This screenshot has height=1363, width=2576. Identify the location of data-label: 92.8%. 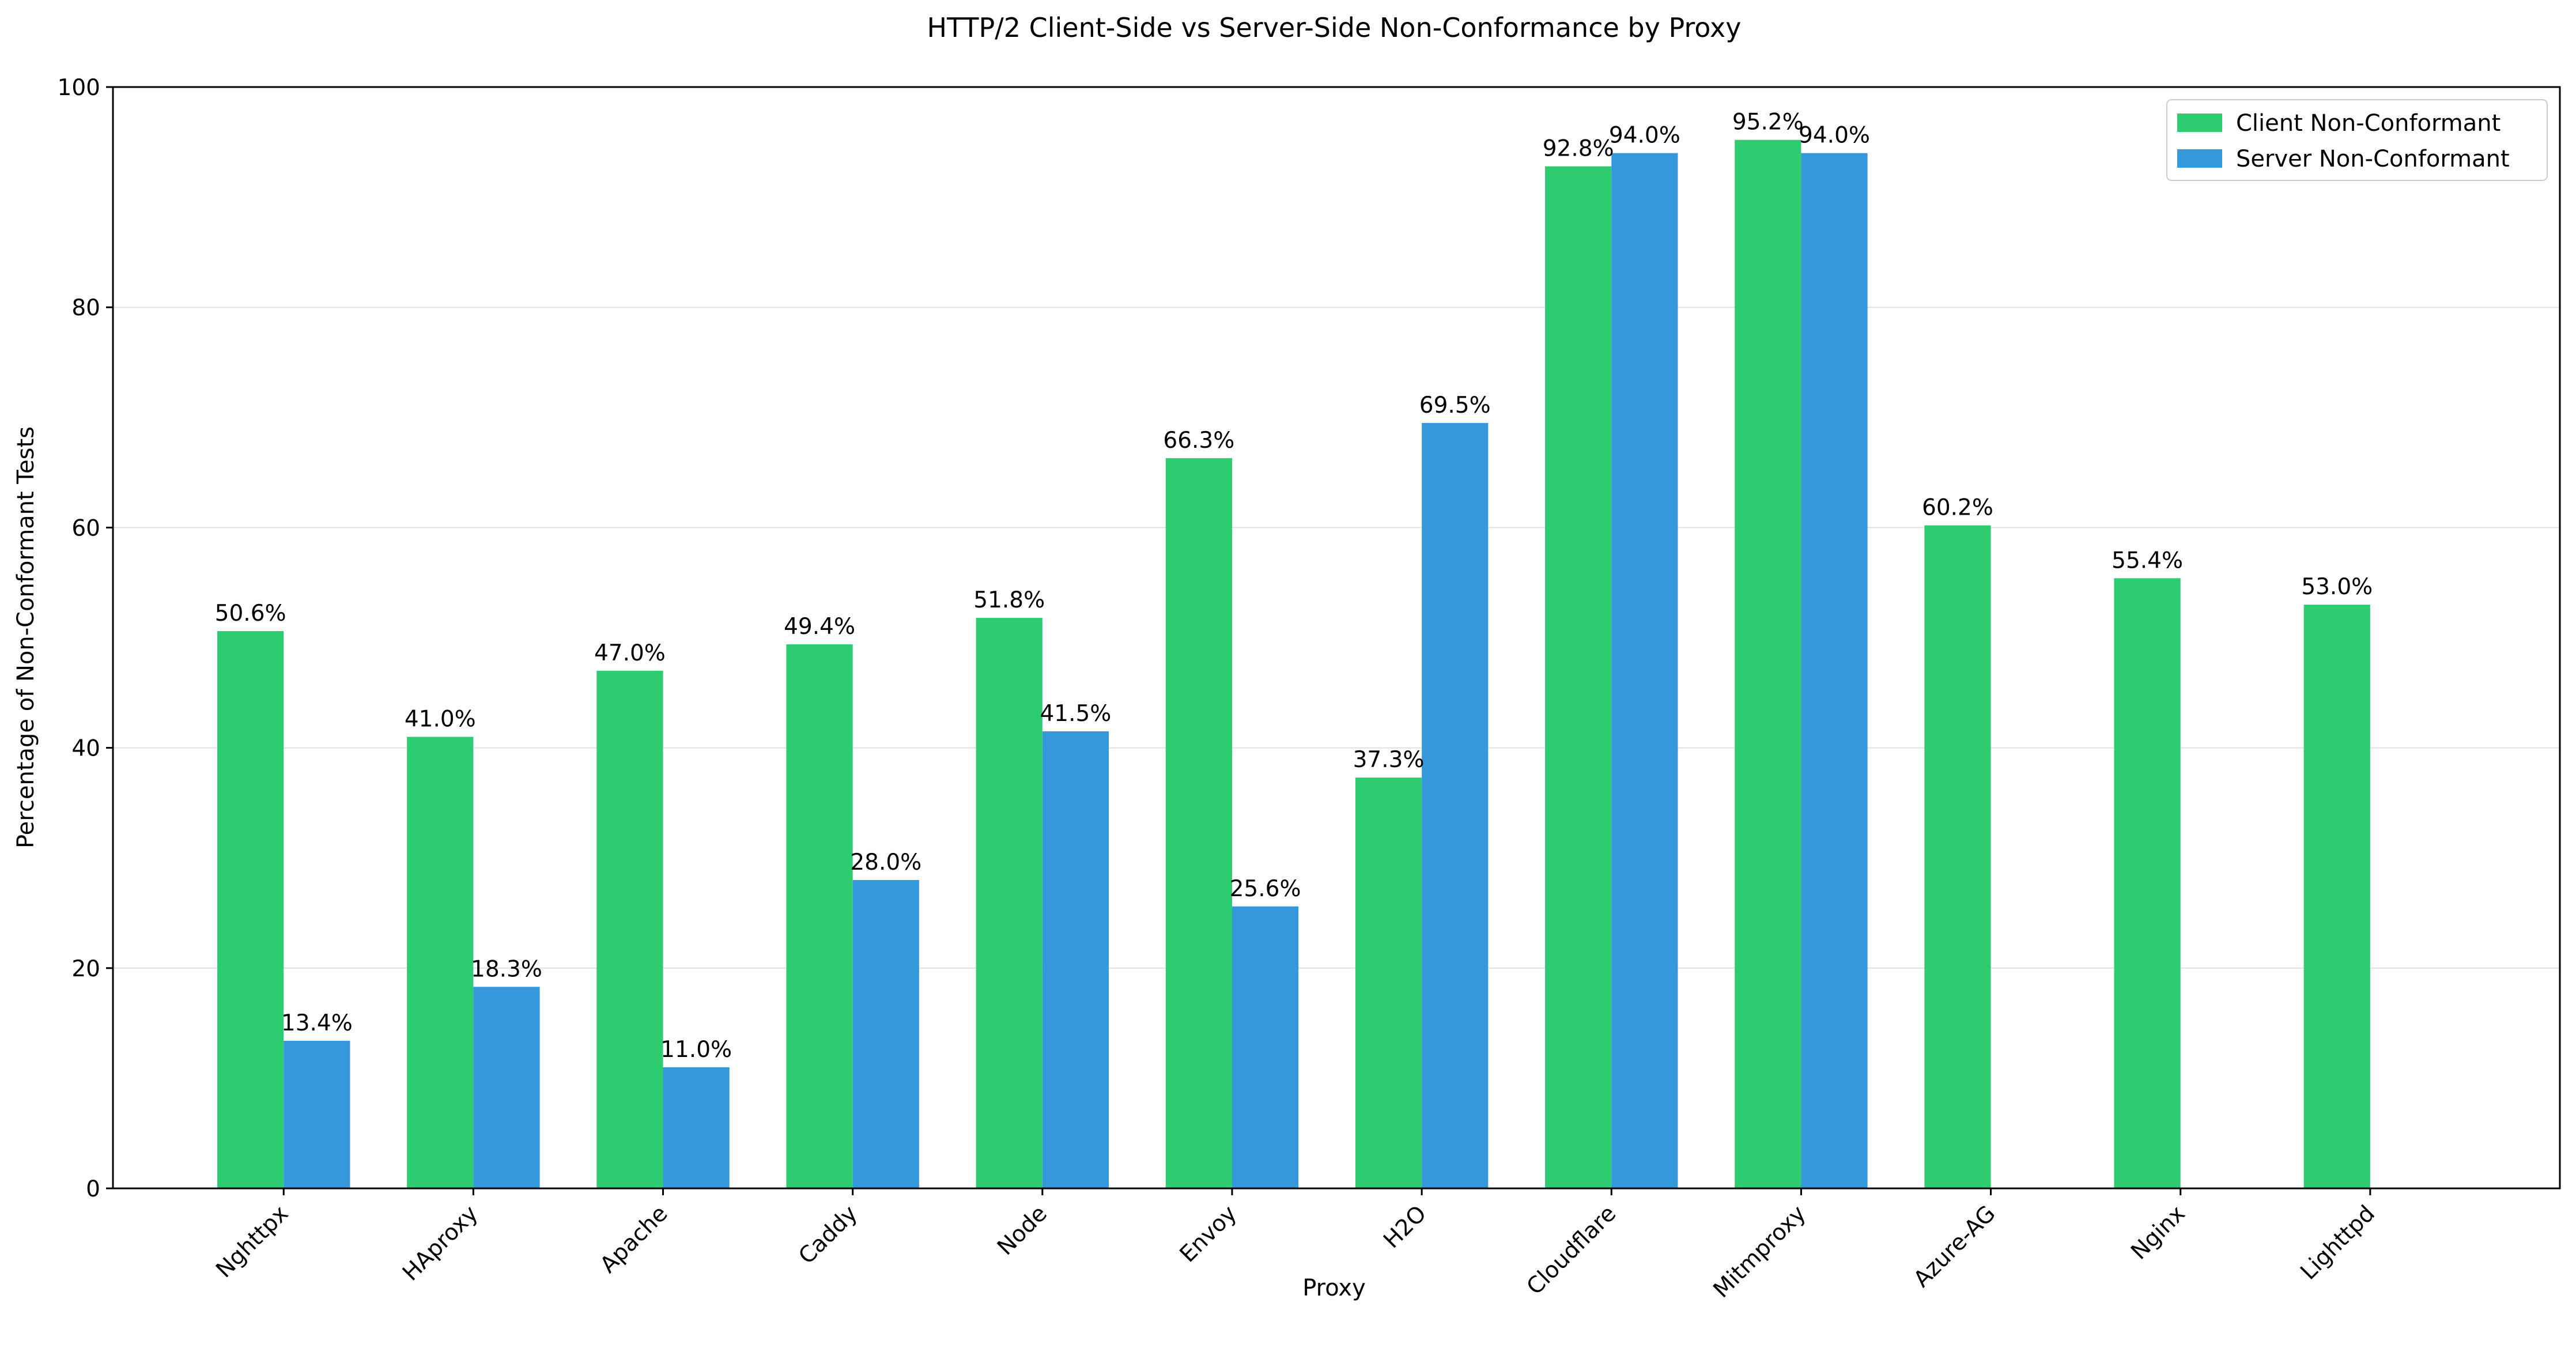
(1578, 149).